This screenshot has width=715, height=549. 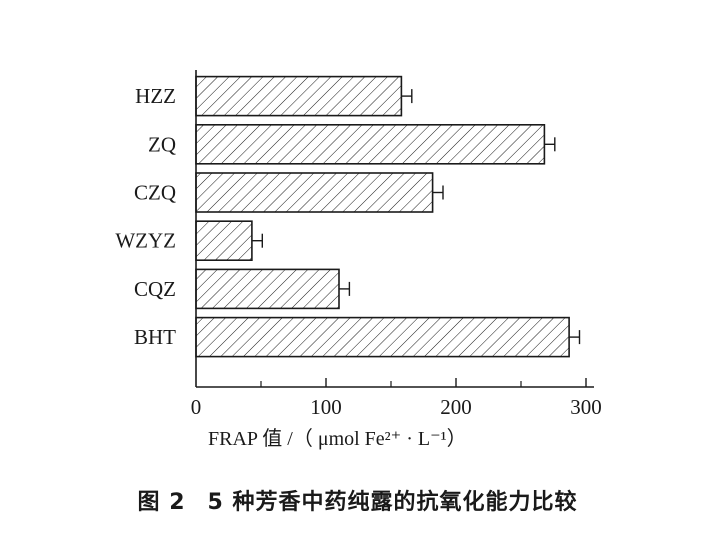 I want to click on bar-wzyz, so click(x=224, y=240).